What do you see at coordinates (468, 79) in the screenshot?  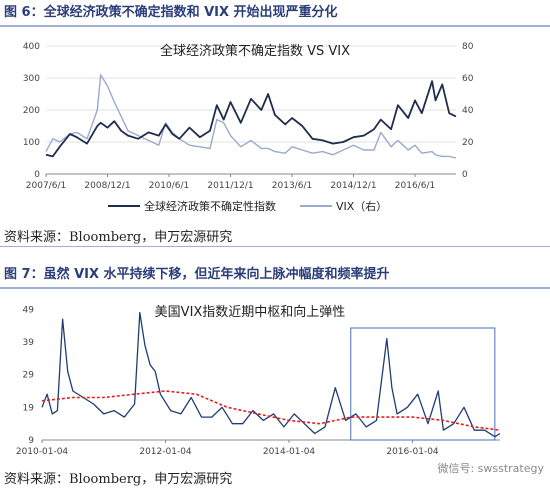 I see `chart6-y-right-tick: 60` at bounding box center [468, 79].